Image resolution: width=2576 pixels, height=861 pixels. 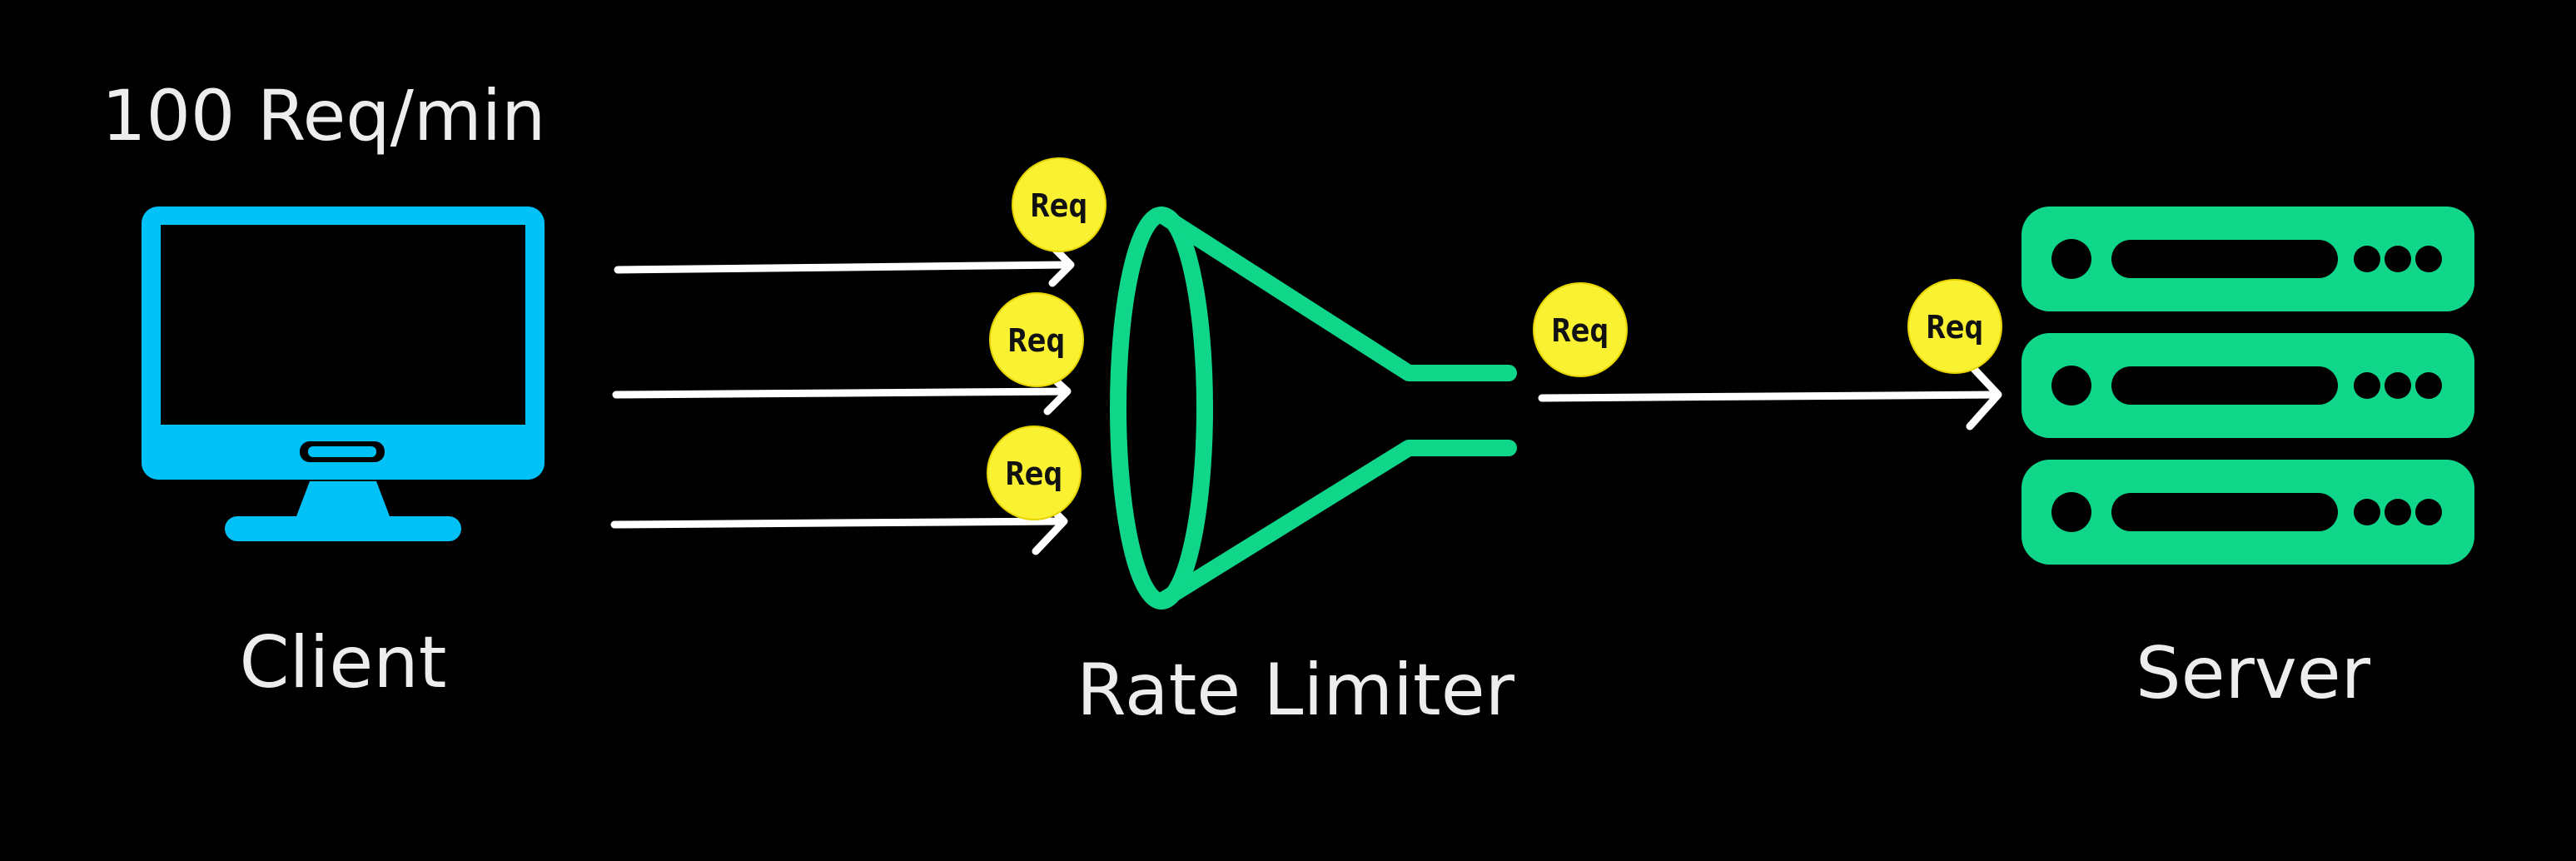 I want to click on rate-label: 100 Req/min, so click(x=323, y=116).